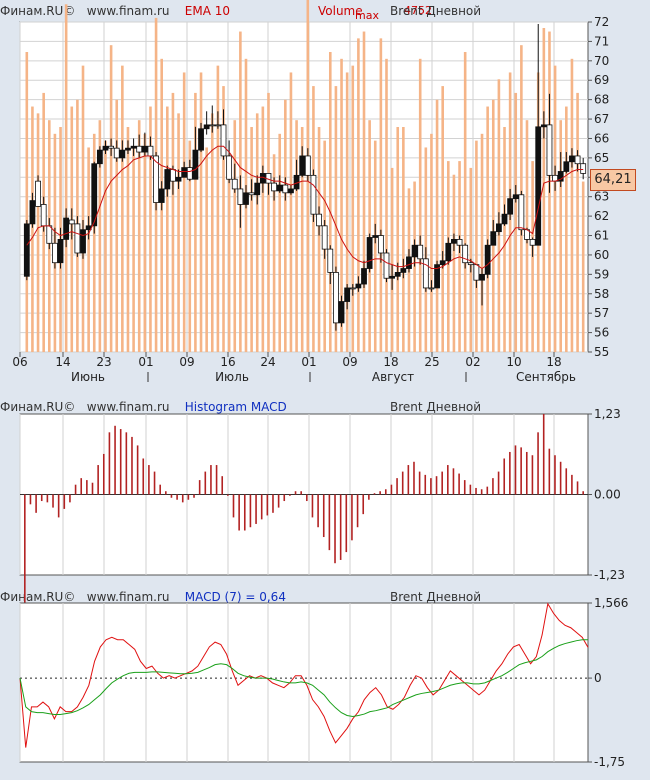  What do you see at coordinates (207, 11) in the screenshot?
I see `indicator-label: EMA 10` at bounding box center [207, 11].